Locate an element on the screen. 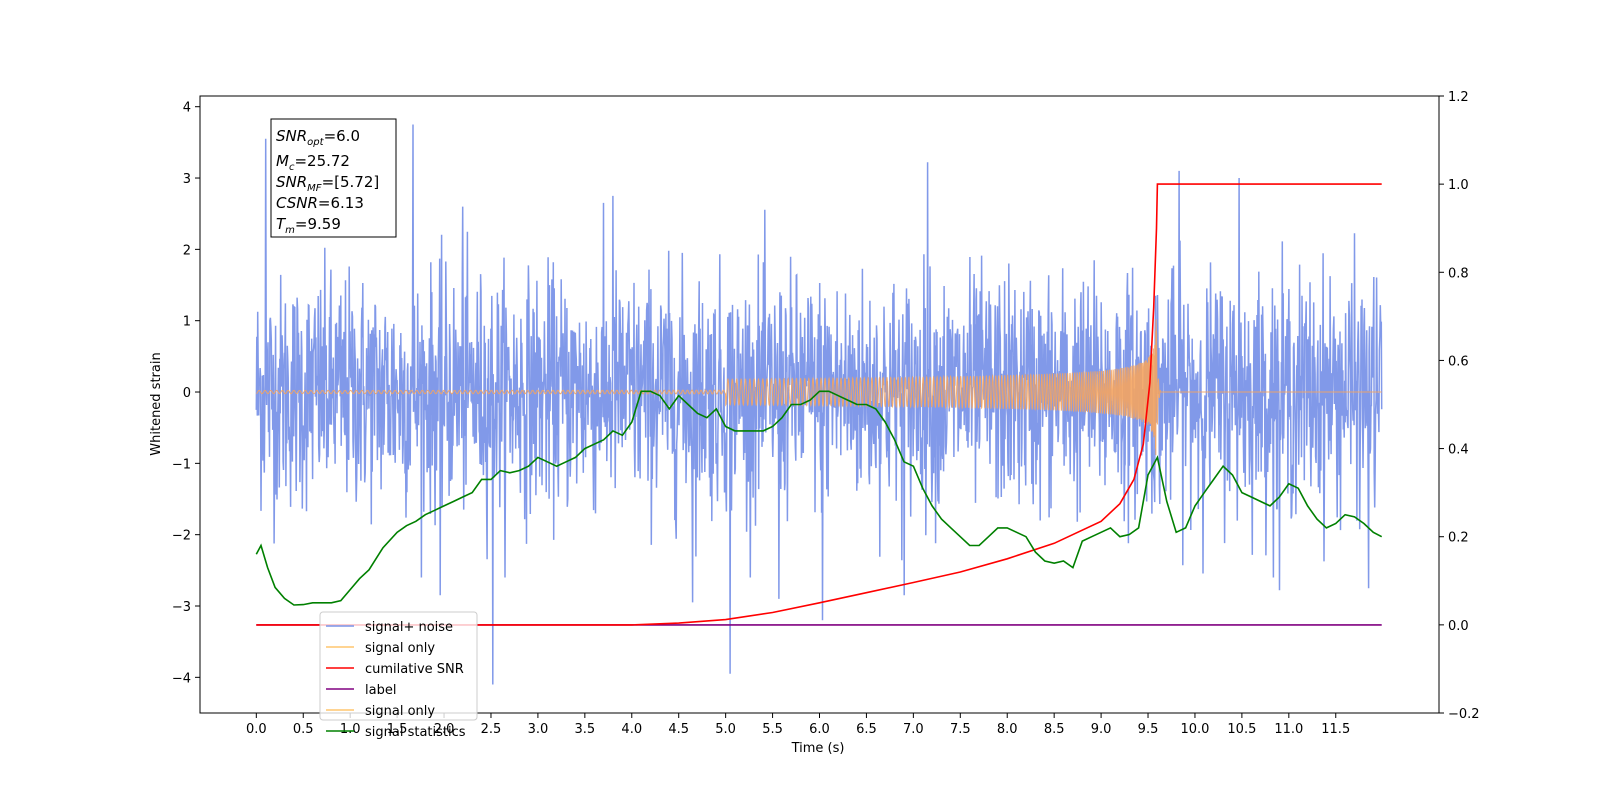 The image size is (1600, 800). y-axis-title: Whitened strain is located at coordinates (156, 403).